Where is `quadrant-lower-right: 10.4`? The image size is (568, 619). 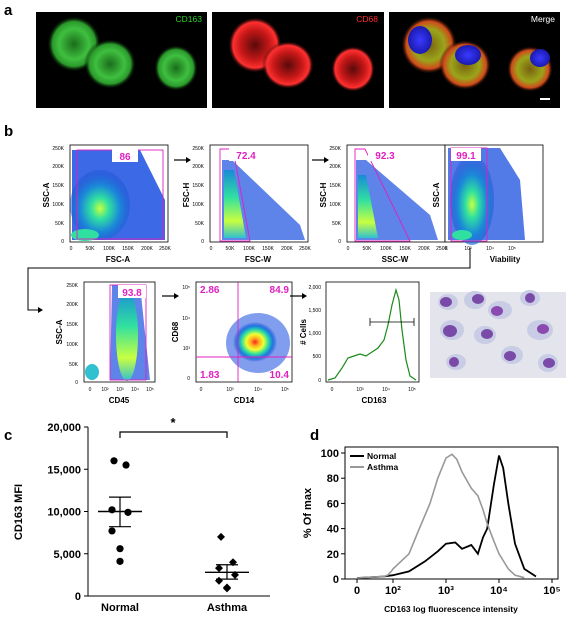 quadrant-lower-right: 10.4 is located at coordinates (280, 375).